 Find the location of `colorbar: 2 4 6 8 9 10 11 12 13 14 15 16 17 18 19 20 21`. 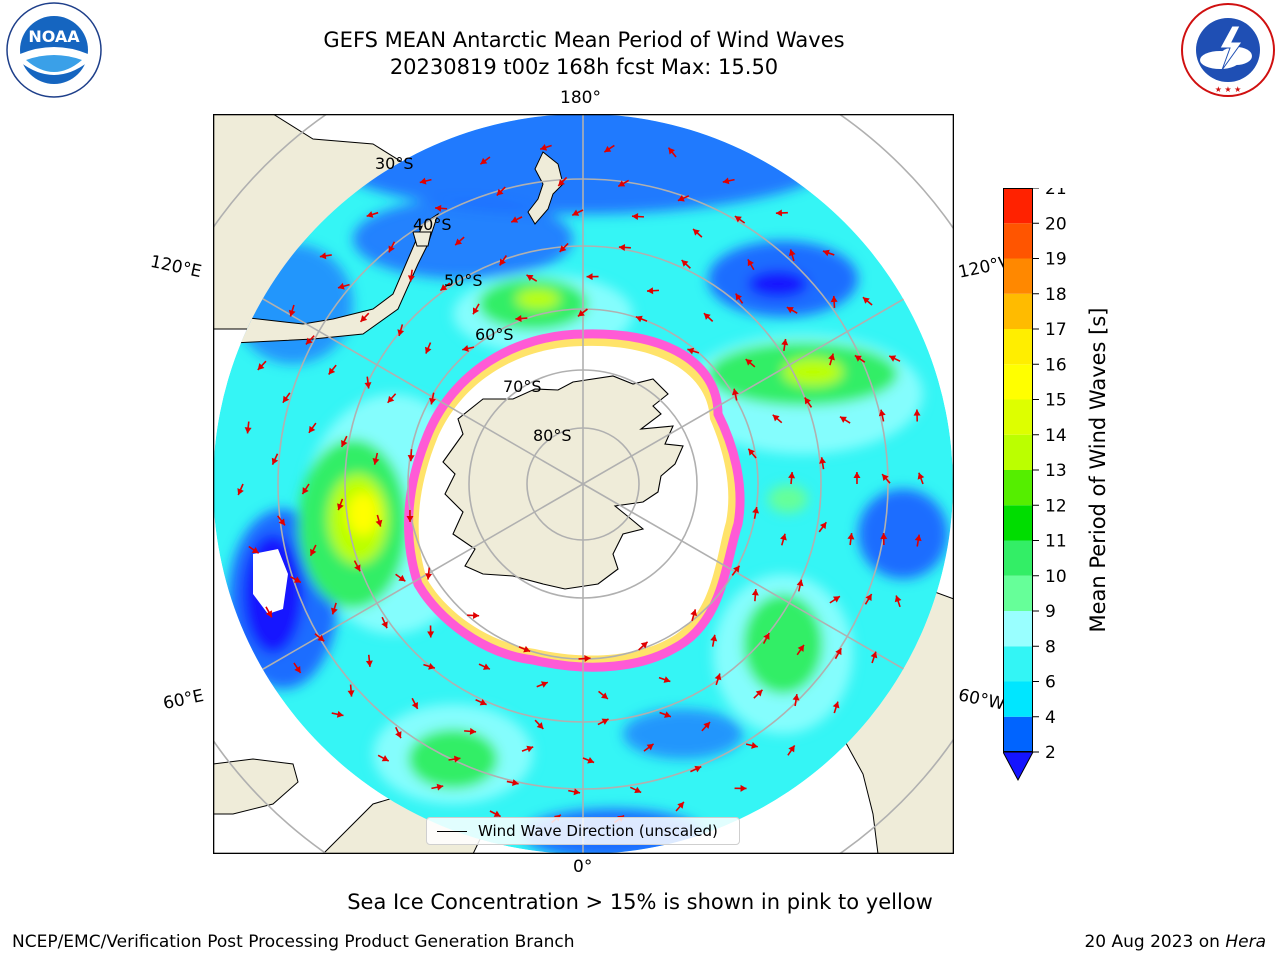

colorbar: 2 4 6 8 9 10 11 12 13 14 15 16 17 18 19 20 21 is located at coordinates (1034, 480).